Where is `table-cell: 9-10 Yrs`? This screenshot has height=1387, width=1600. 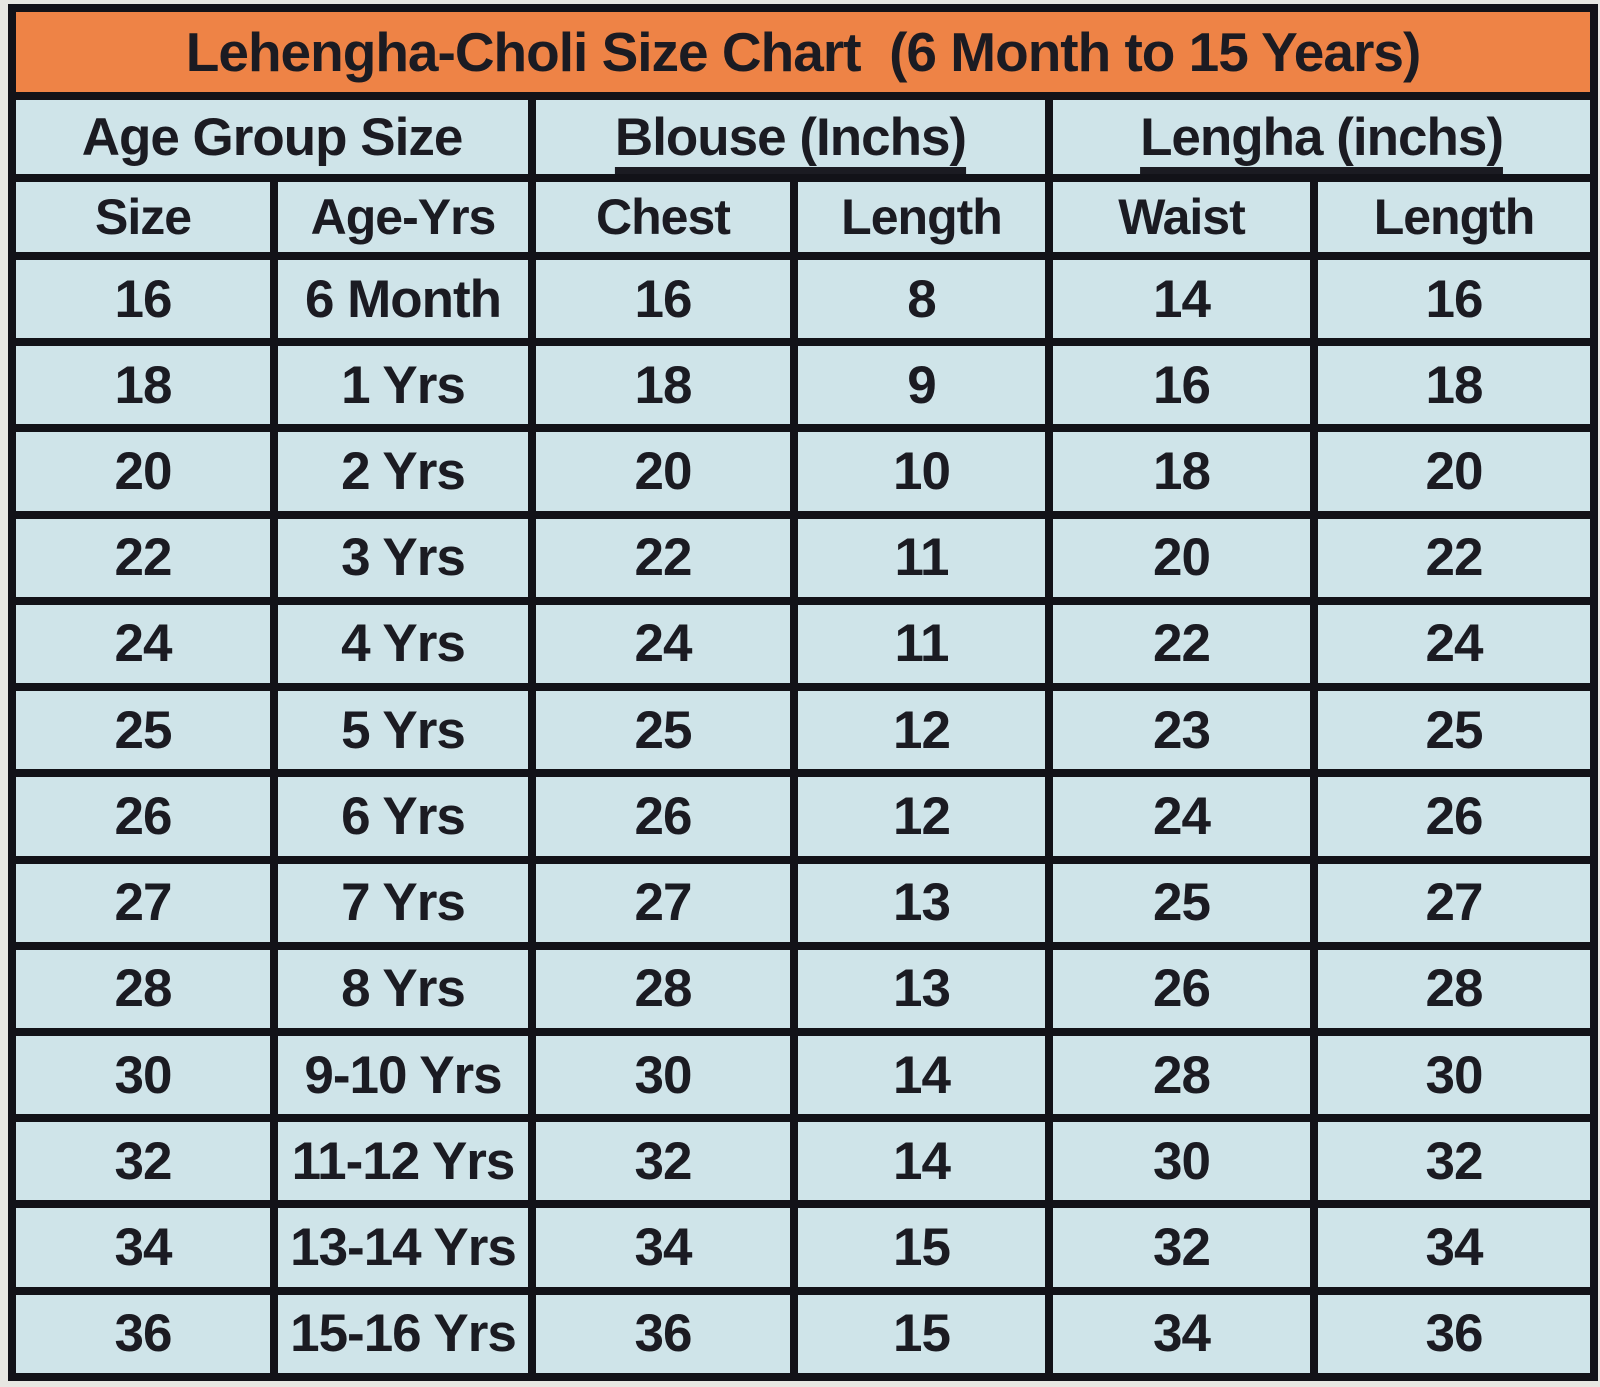
table-cell: 9-10 Yrs is located at coordinates (403, 1075).